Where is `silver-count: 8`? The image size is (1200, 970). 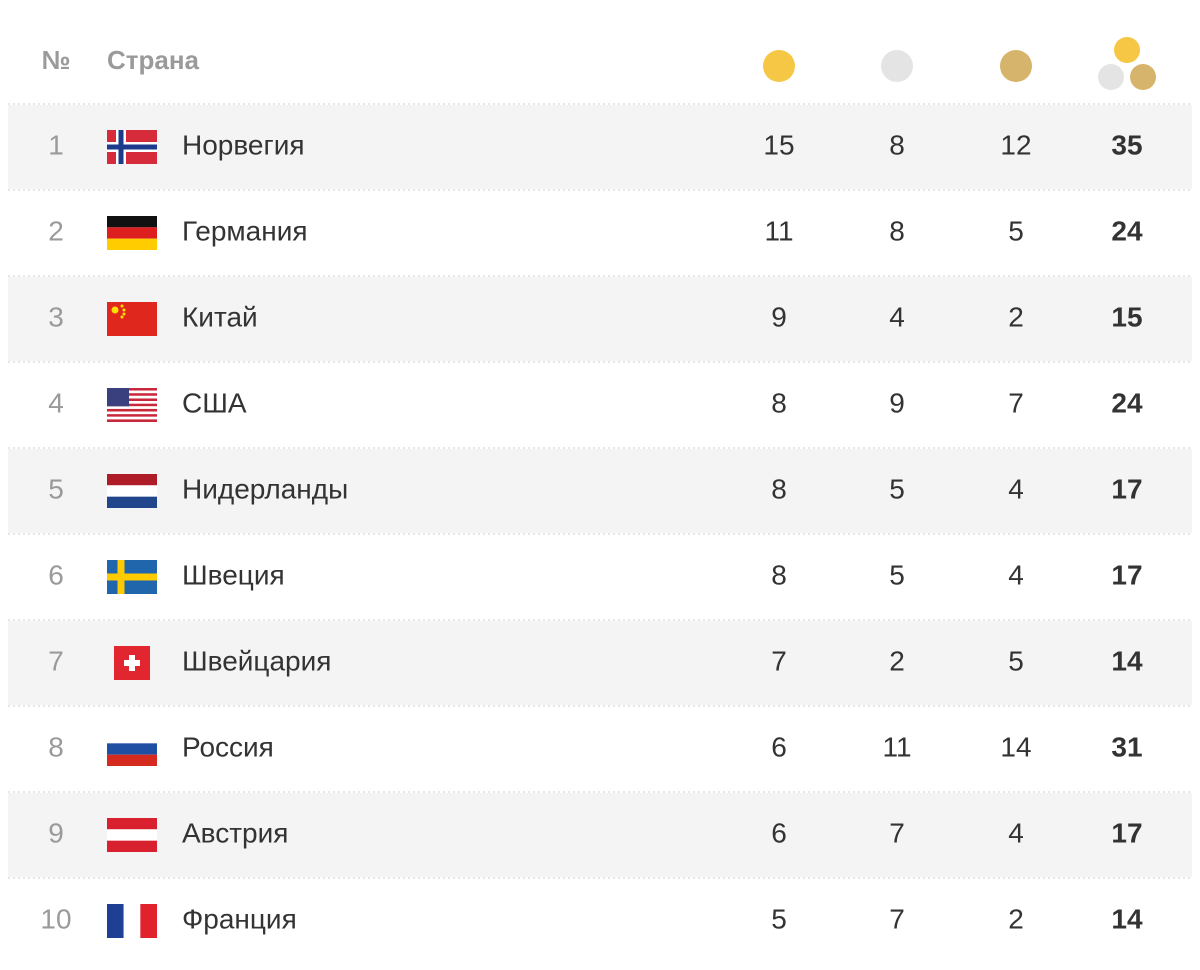 silver-count: 8 is located at coordinates (897, 144).